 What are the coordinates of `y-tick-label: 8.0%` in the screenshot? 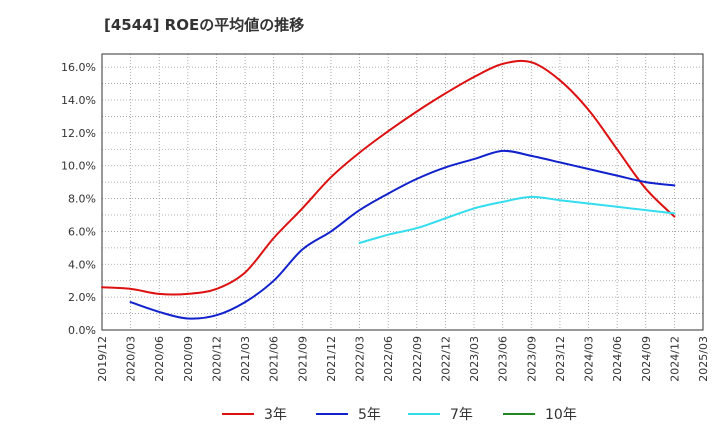 It's located at (82, 199).